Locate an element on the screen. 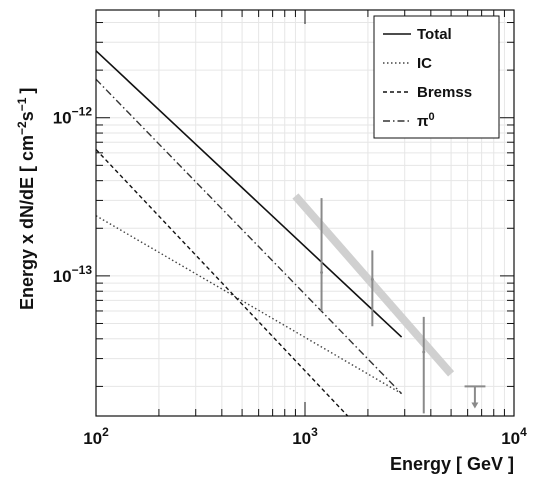 Image resolution: width=539 pixels, height=483 pixels. x-tick-label: 10³ is located at coordinates (305, 436).